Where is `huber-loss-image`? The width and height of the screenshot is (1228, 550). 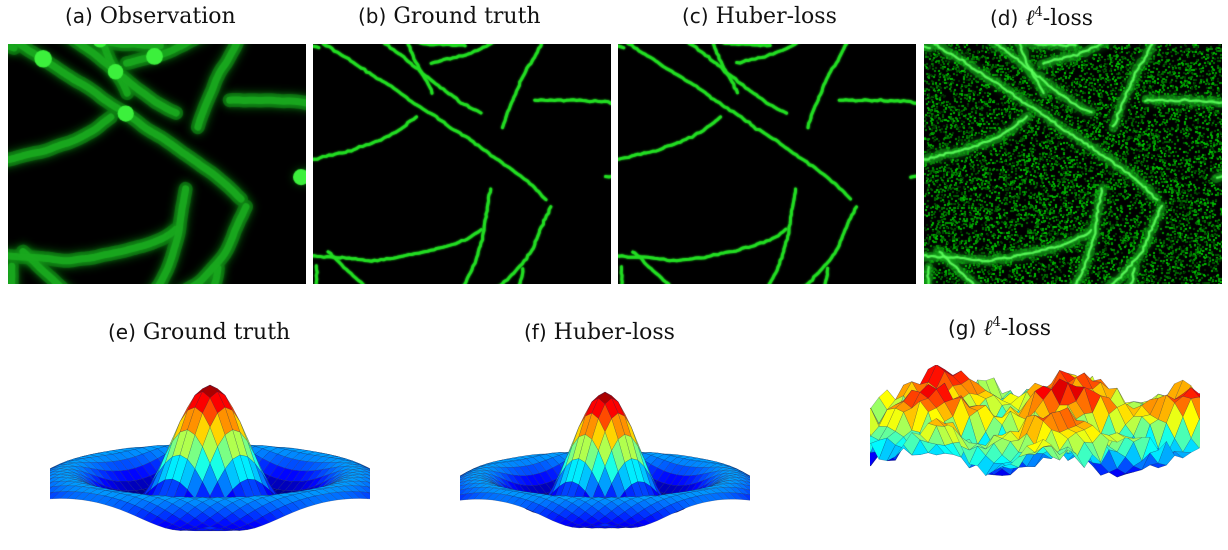
huber-loss-image is located at coordinates (767, 164).